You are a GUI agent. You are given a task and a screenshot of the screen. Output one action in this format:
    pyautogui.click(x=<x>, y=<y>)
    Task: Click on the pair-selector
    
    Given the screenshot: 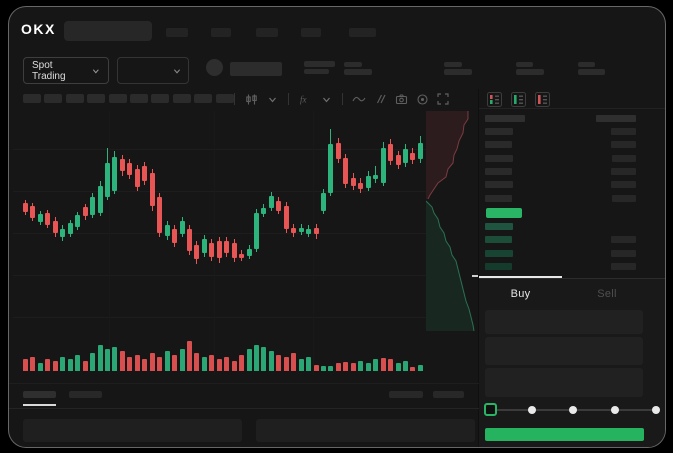 What is the action you would take?
    pyautogui.click(x=153, y=70)
    